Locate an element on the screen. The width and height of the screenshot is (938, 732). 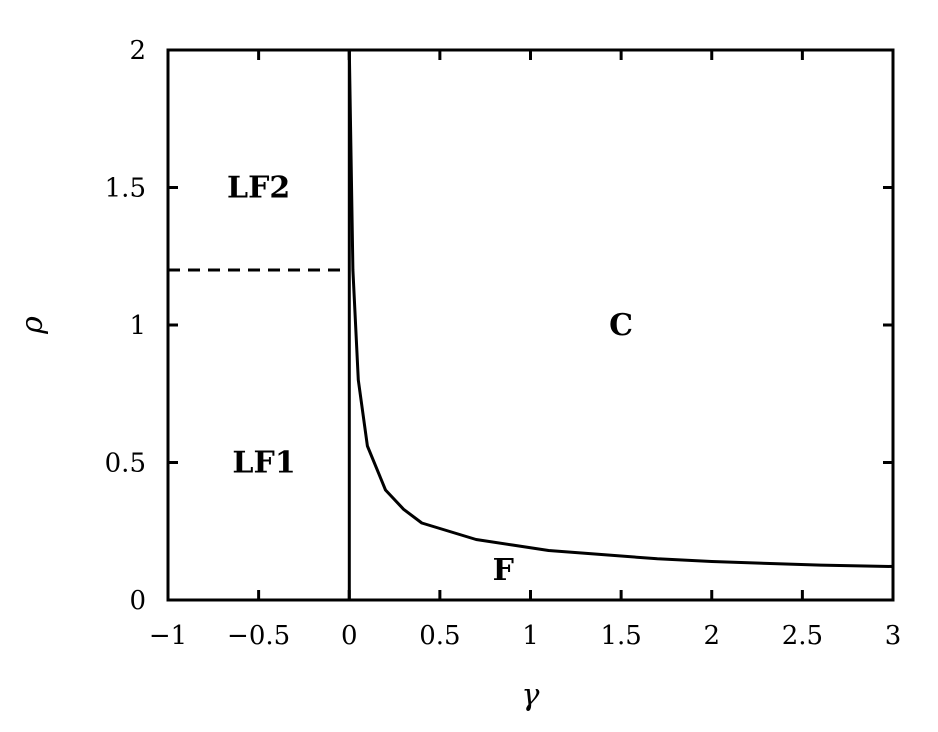
region-label-c: C is located at coordinates (621, 325).